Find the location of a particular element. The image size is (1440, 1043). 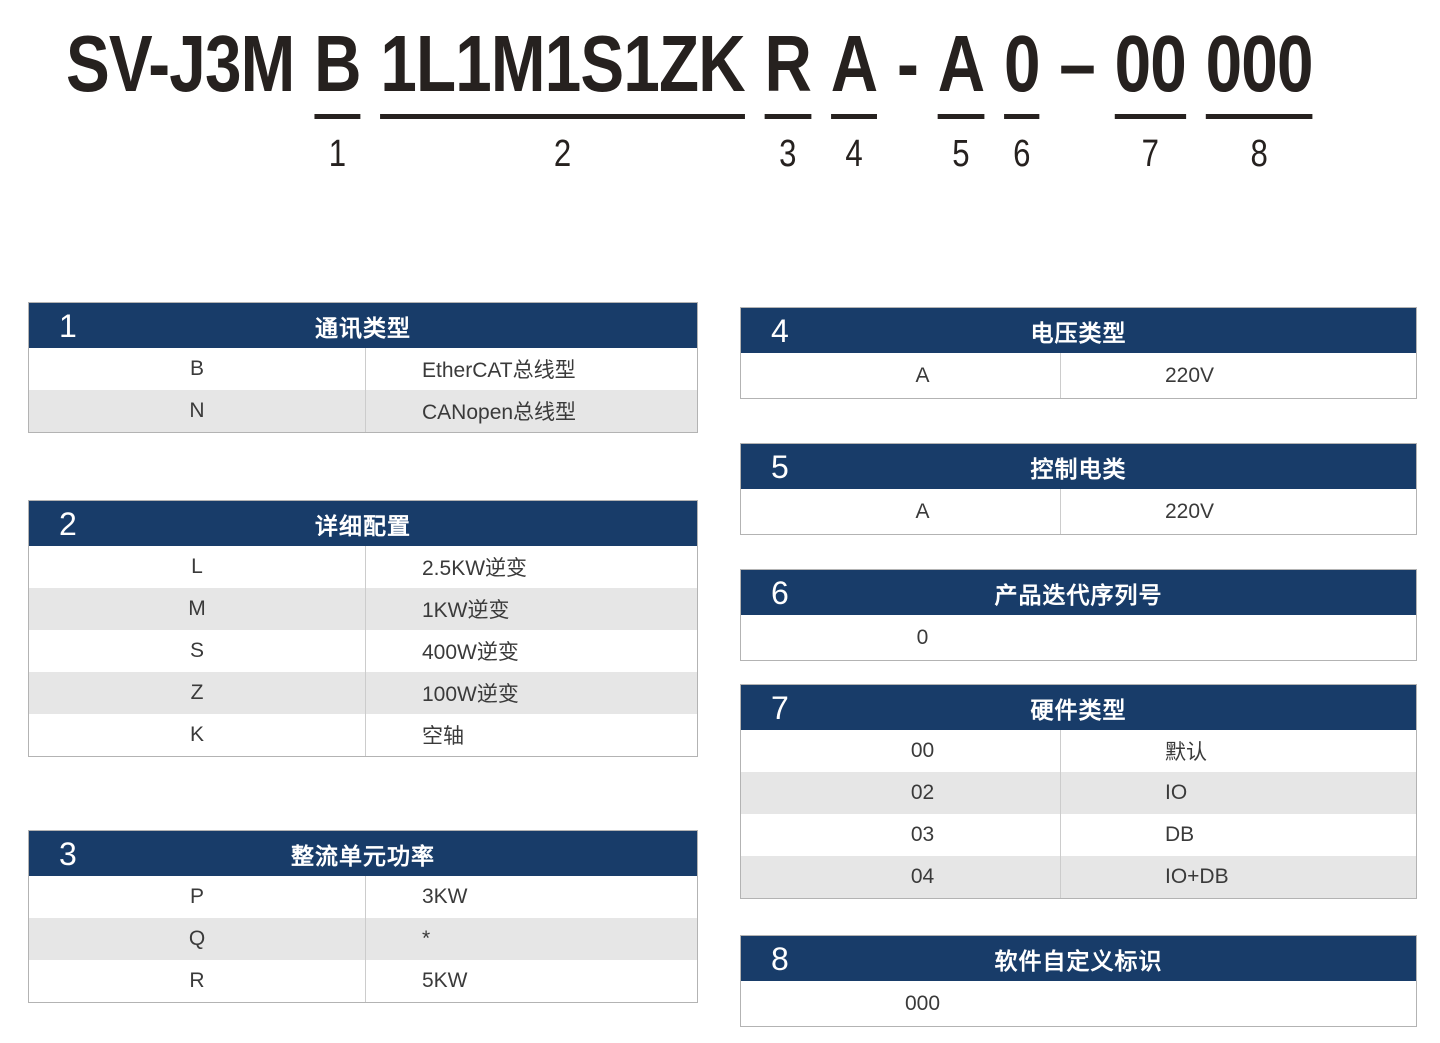

desc-cell: 400W逆变 is located at coordinates (531, 651).